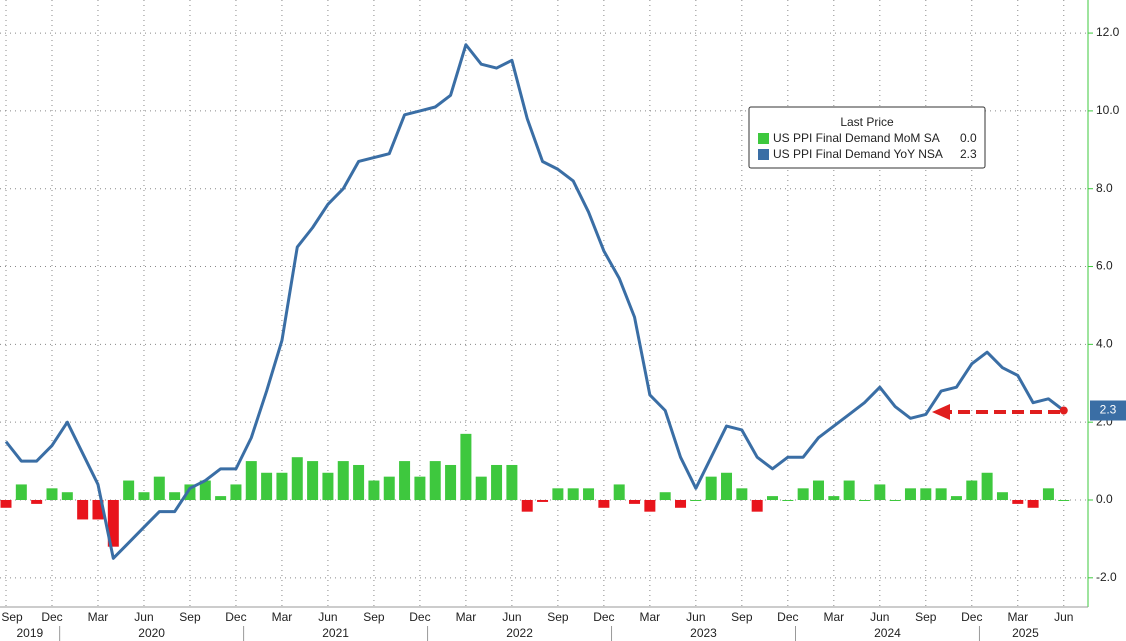 The width and height of the screenshot is (1126, 641). I want to click on y-tick-label: 8.0, so click(1104, 188).